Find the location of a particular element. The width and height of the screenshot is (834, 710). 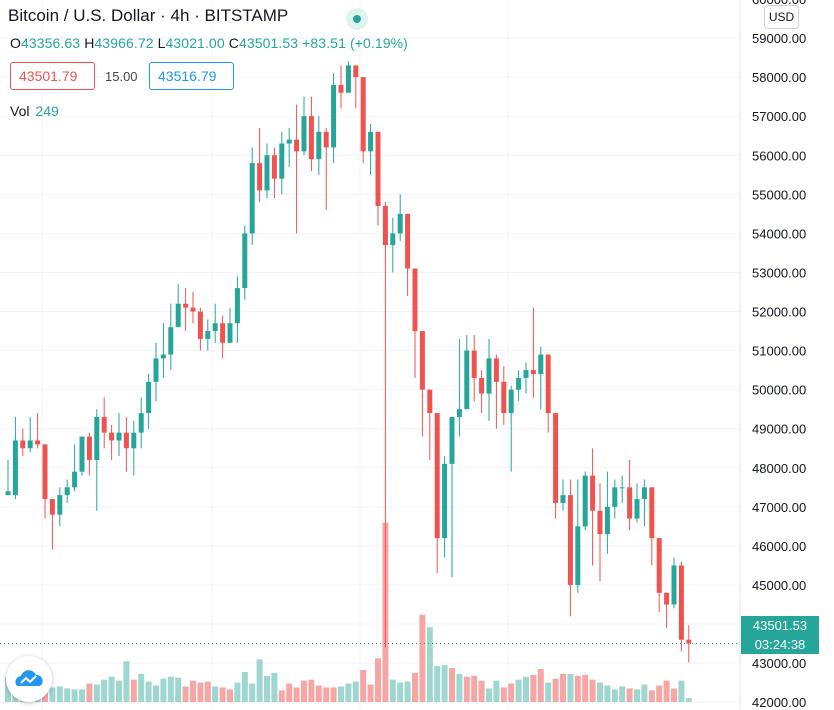

tradingview-logo is located at coordinates (29, 679).